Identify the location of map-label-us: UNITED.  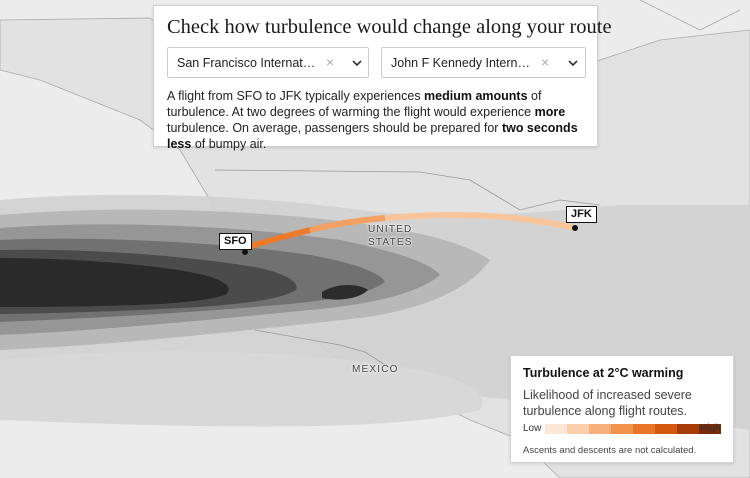
(390, 229).